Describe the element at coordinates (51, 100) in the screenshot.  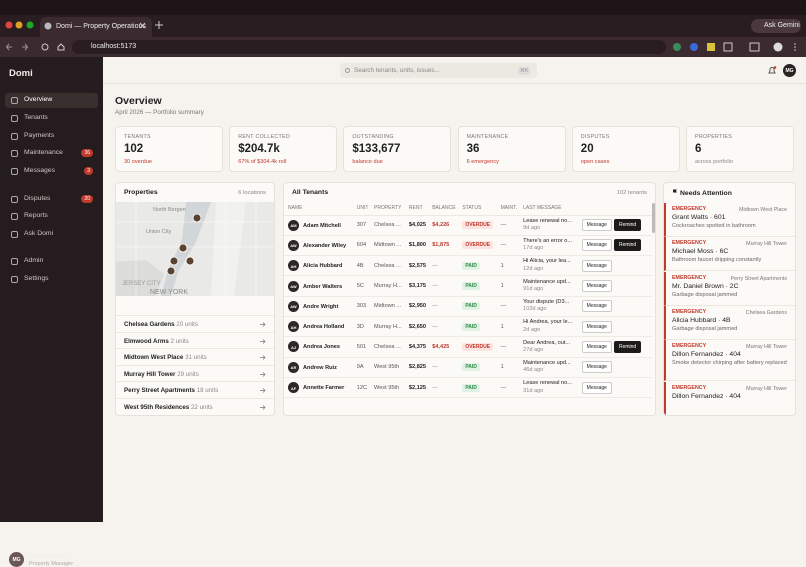
I see `nav-item: Overview` at that location.